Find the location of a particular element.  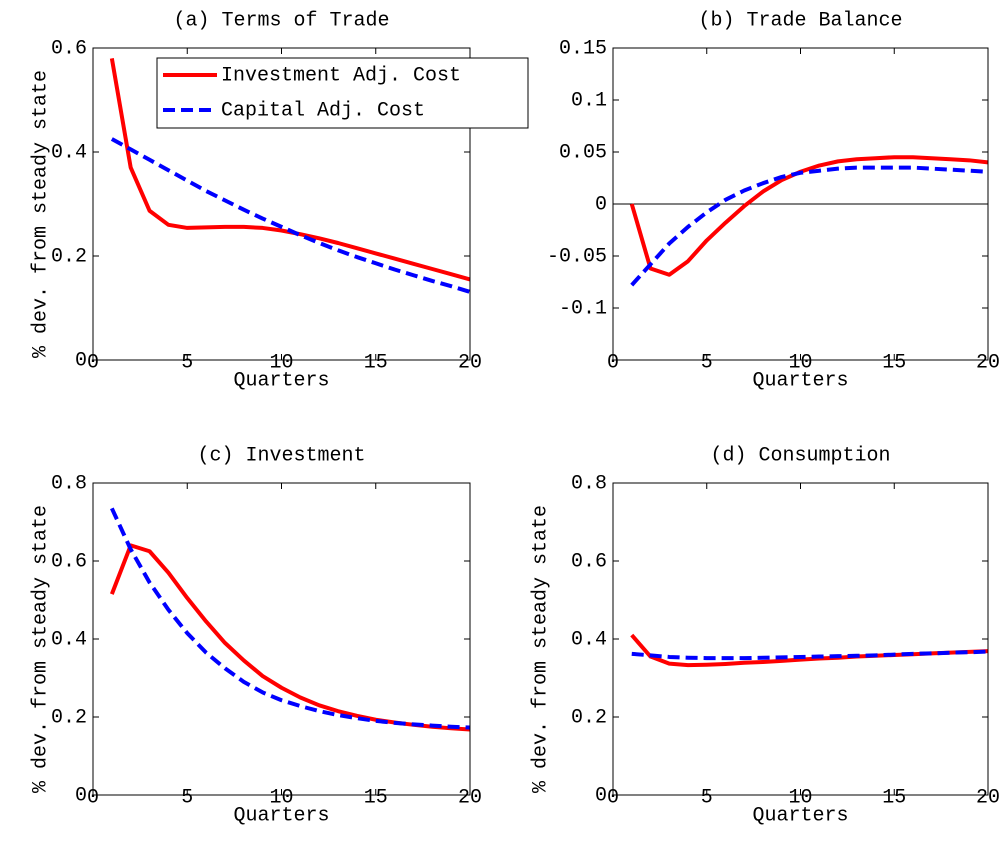

legend-box is located at coordinates (342, 93).